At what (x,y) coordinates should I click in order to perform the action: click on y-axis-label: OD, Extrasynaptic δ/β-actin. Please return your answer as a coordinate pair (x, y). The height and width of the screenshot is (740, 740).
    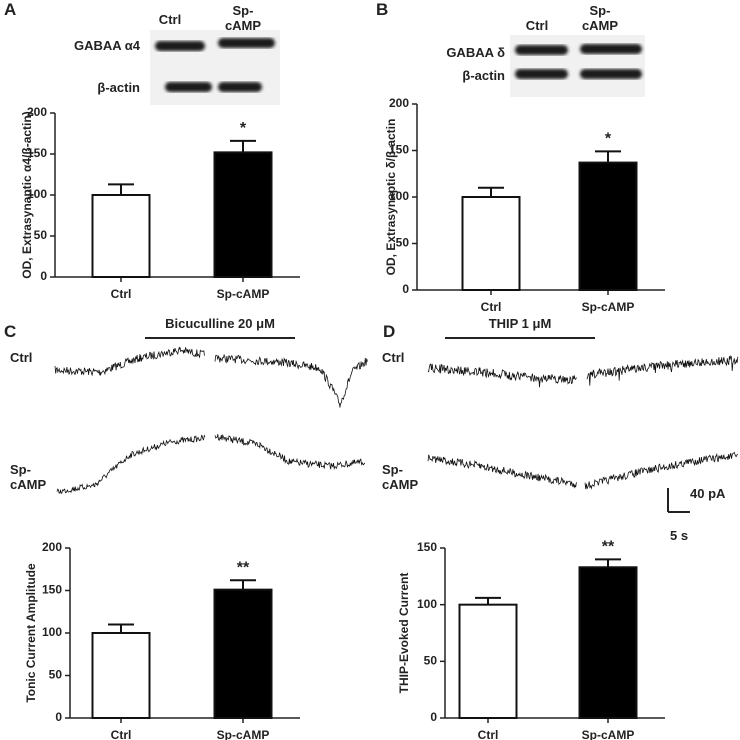
    Looking at the image, I should click on (391, 197).